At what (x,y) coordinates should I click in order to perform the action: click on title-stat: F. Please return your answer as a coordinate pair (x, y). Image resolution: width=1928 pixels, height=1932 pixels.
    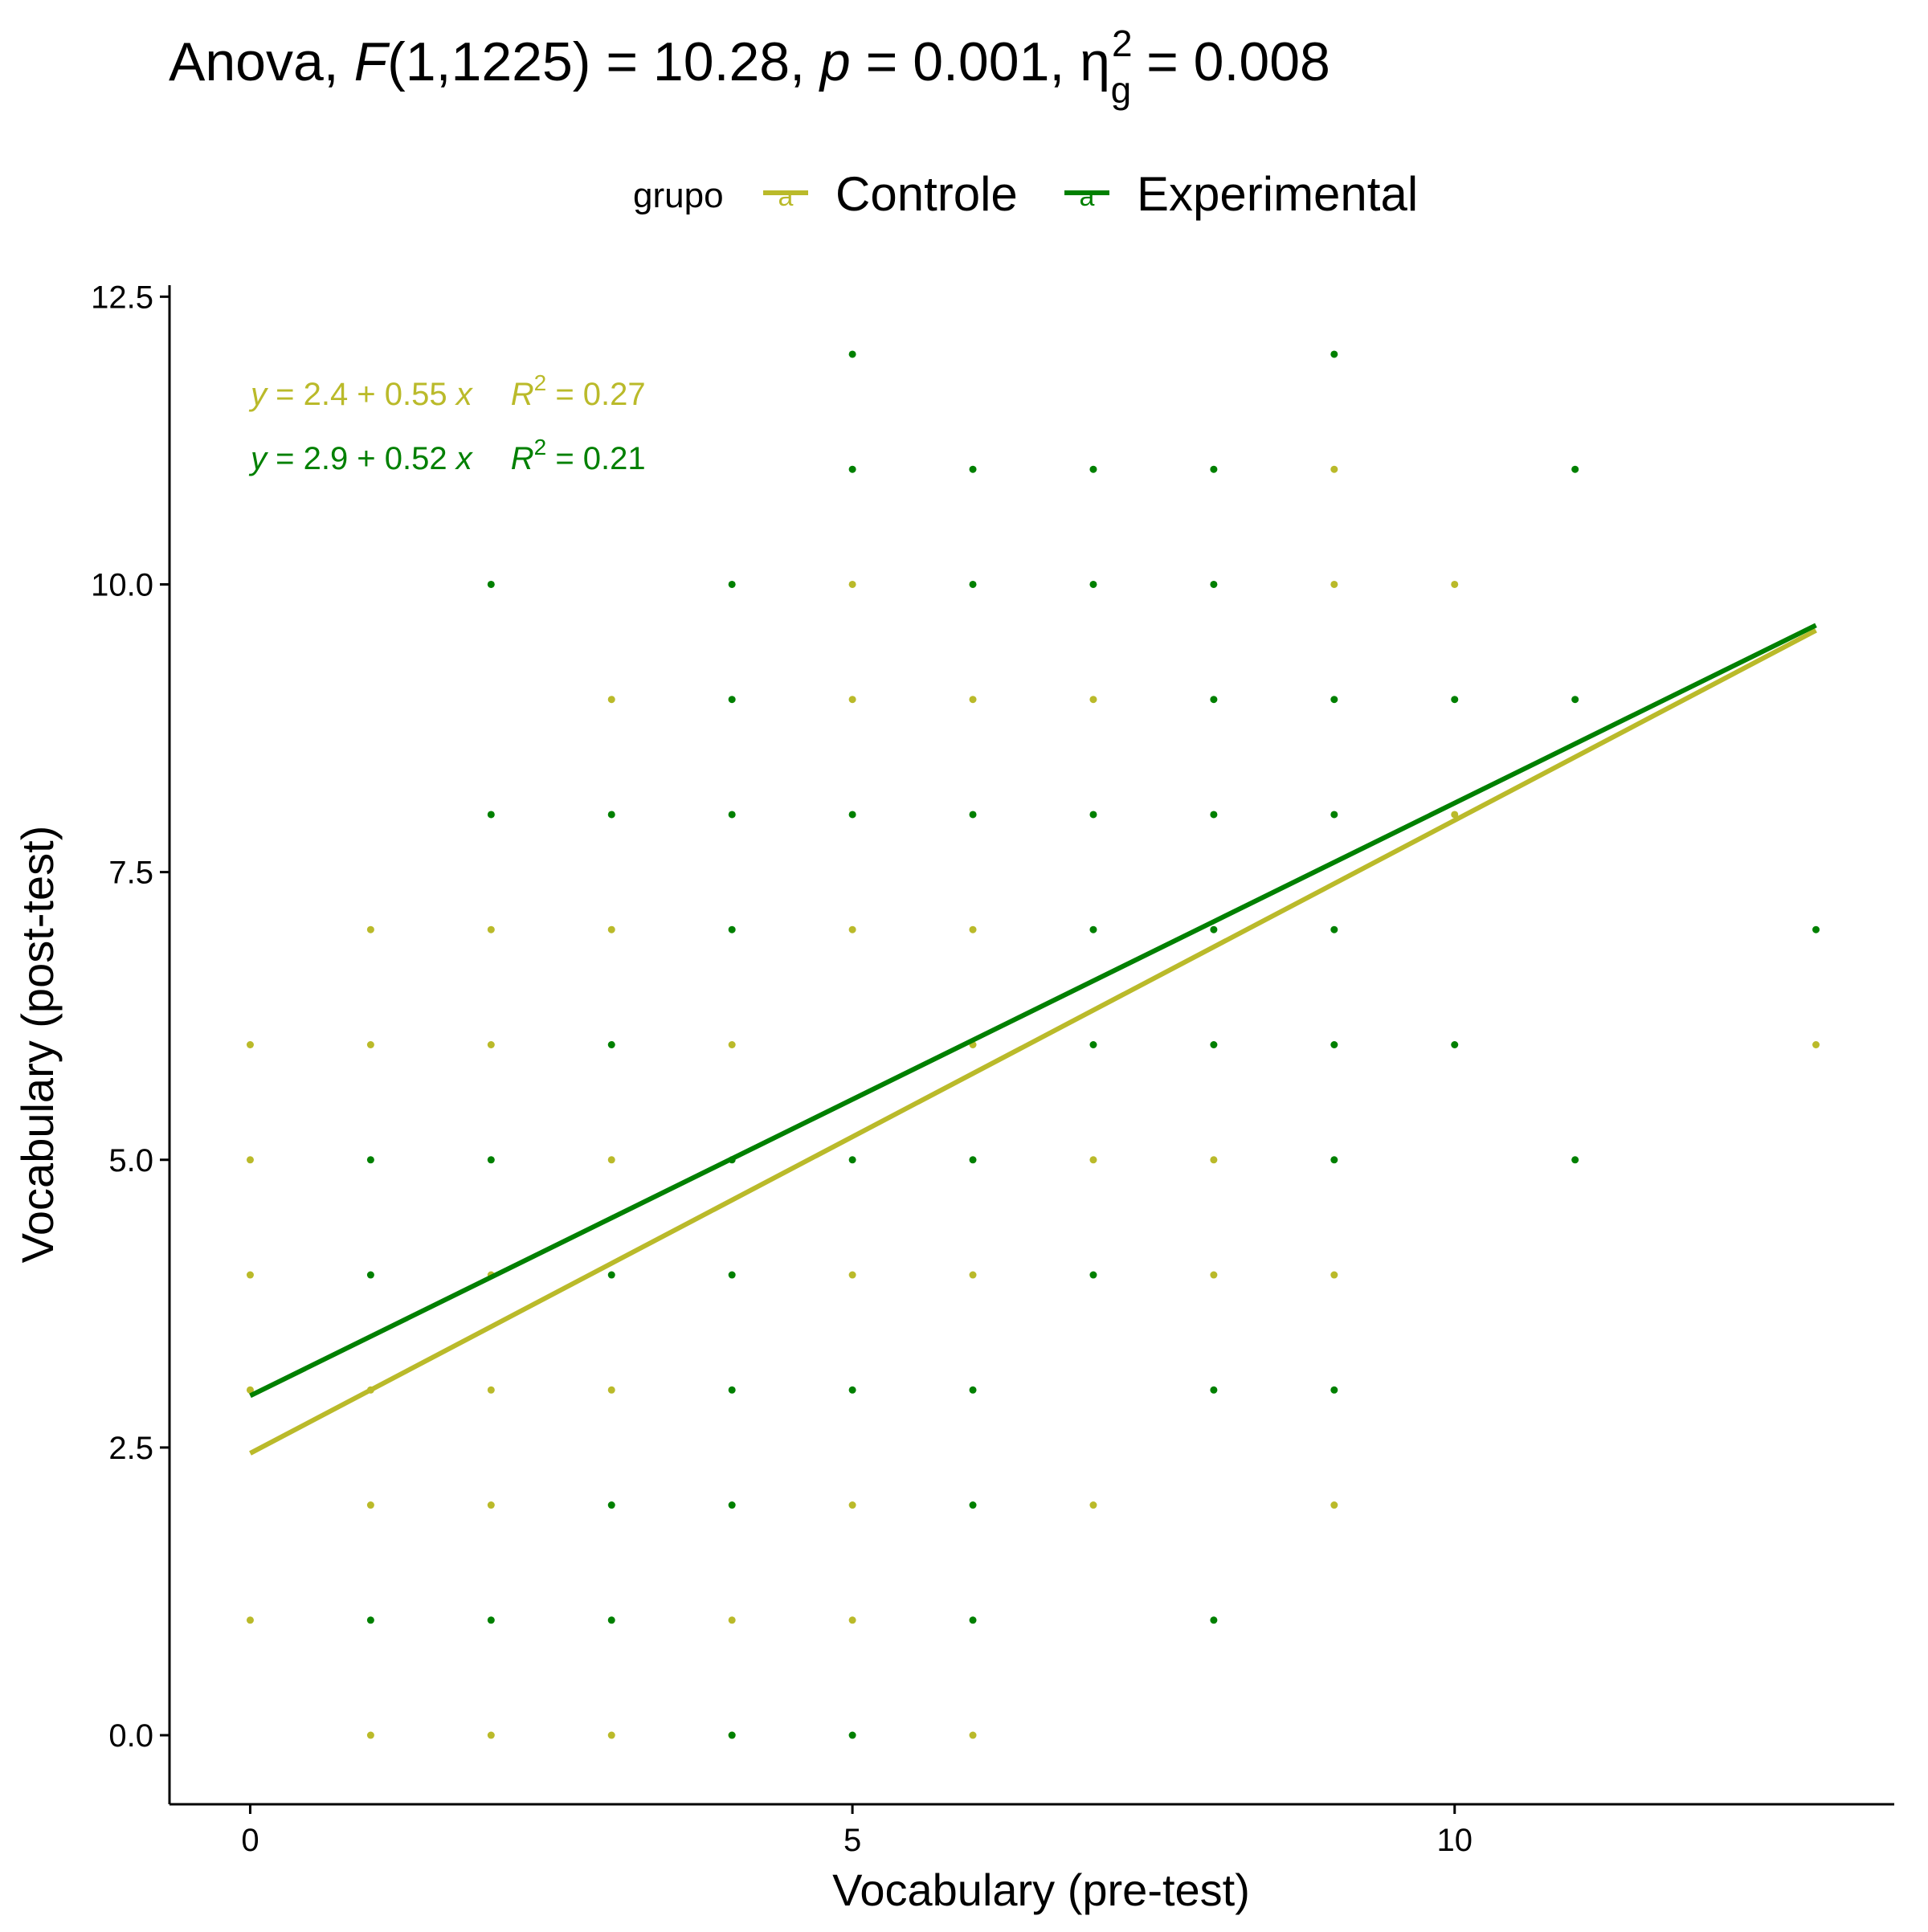
    Looking at the image, I should click on (372, 61).